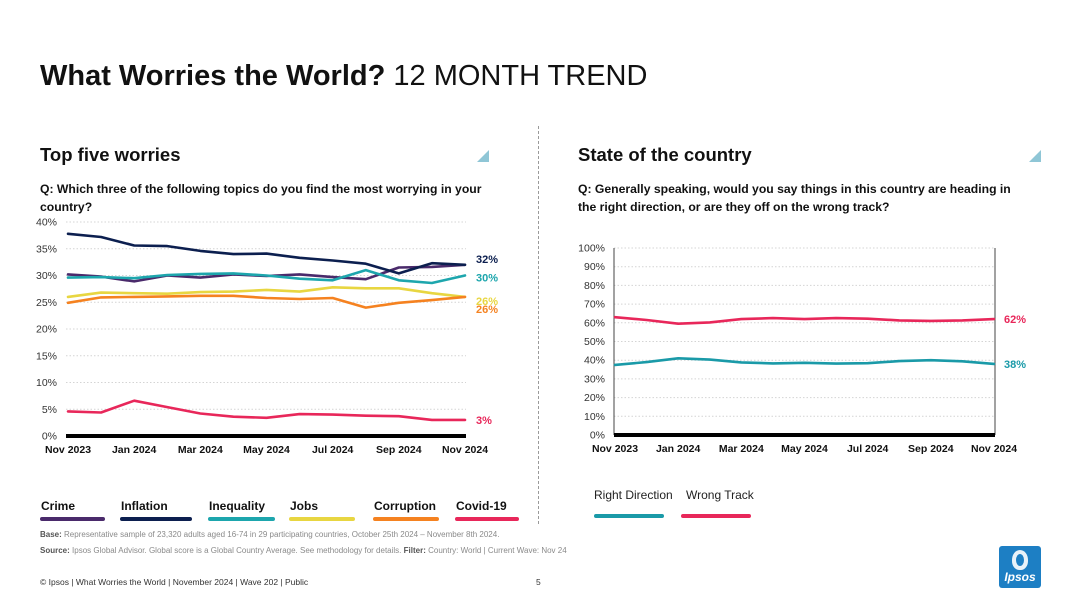 The height and width of the screenshot is (607, 1080). What do you see at coordinates (72, 519) in the screenshot?
I see `legend-swatch-crime` at bounding box center [72, 519].